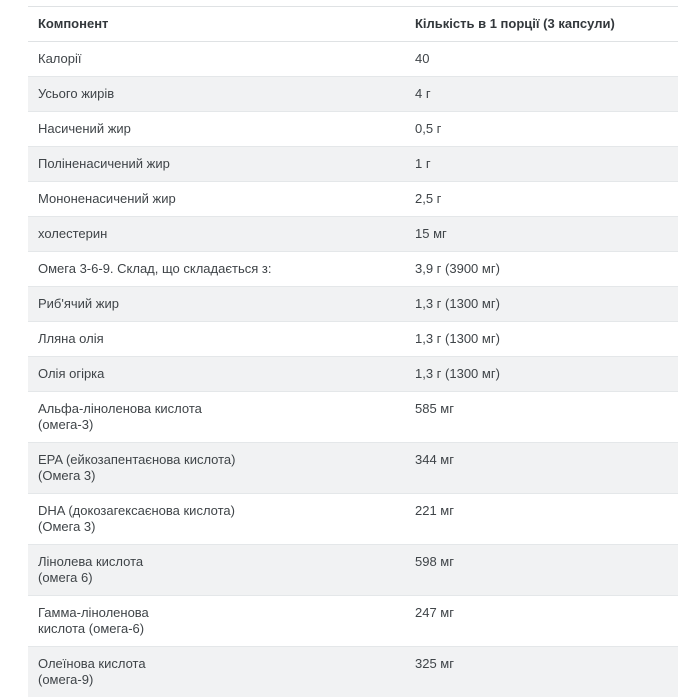 The height and width of the screenshot is (700, 700). I want to click on component-cell: Альфа-ліноленова кислота (омега-3), so click(120, 416).